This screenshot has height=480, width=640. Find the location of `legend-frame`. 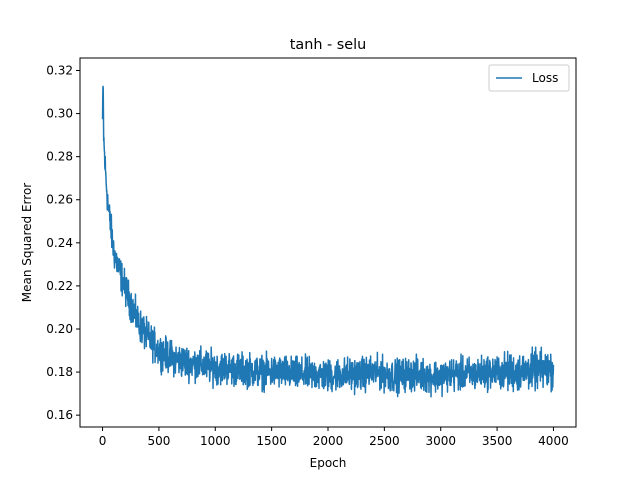

legend-frame is located at coordinates (529, 78).